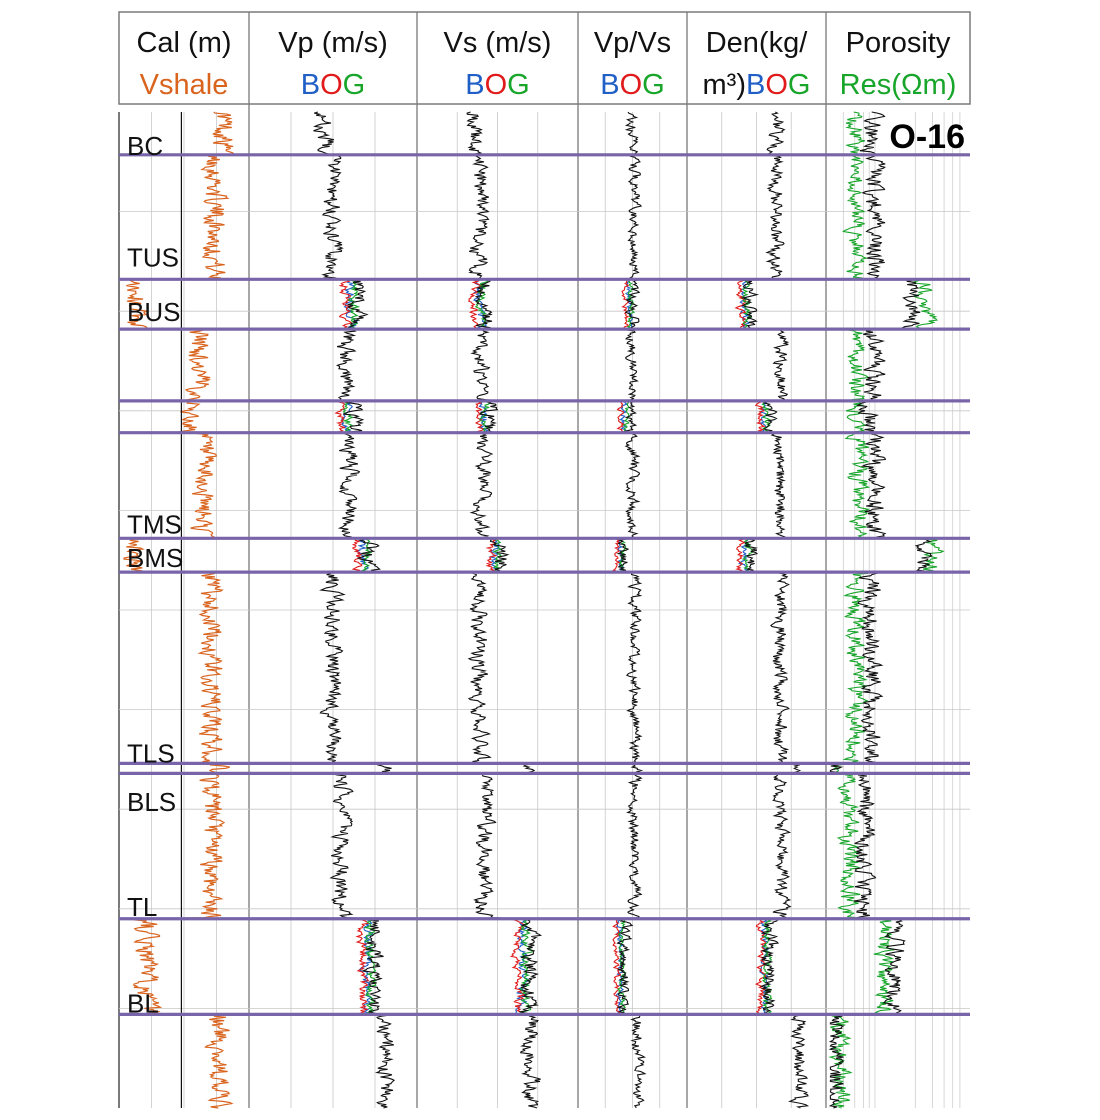  Describe the element at coordinates (142, 907) in the screenshot. I see `formation-label-tl: TL` at that location.